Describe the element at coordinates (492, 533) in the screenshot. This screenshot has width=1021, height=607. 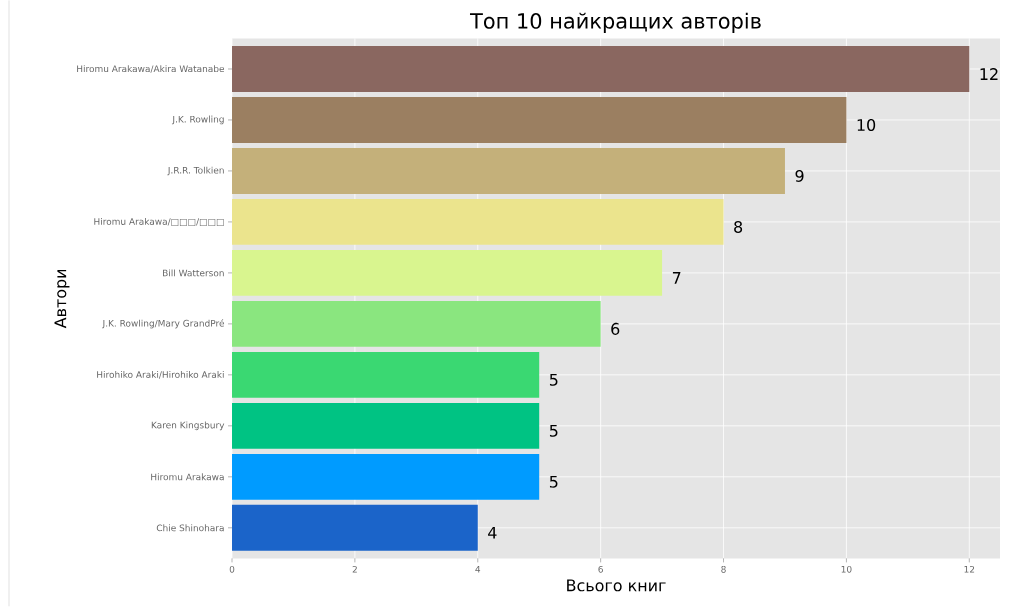
I see `data-label: 4` at that location.